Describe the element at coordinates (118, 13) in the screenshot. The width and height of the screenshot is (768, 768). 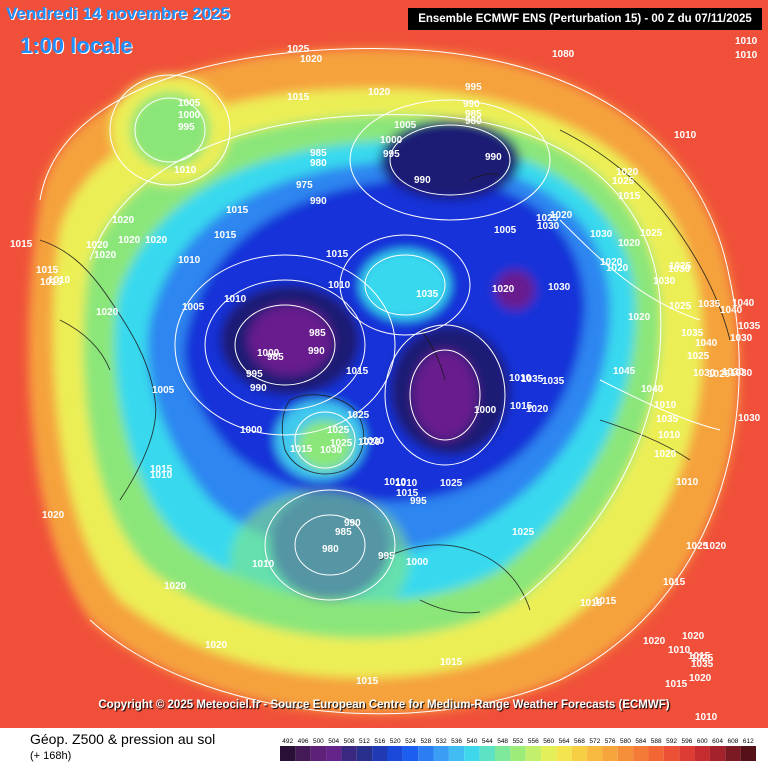
I see `forecast-date: Vendredi 14 novembre 2025` at that location.